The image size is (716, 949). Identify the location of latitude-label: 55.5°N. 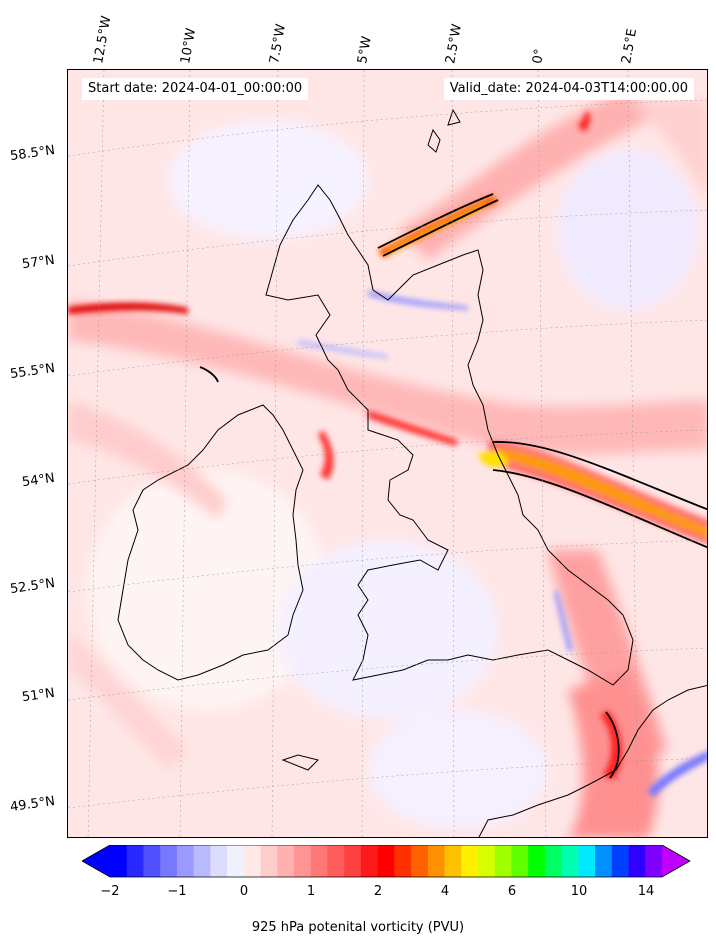
(32, 371).